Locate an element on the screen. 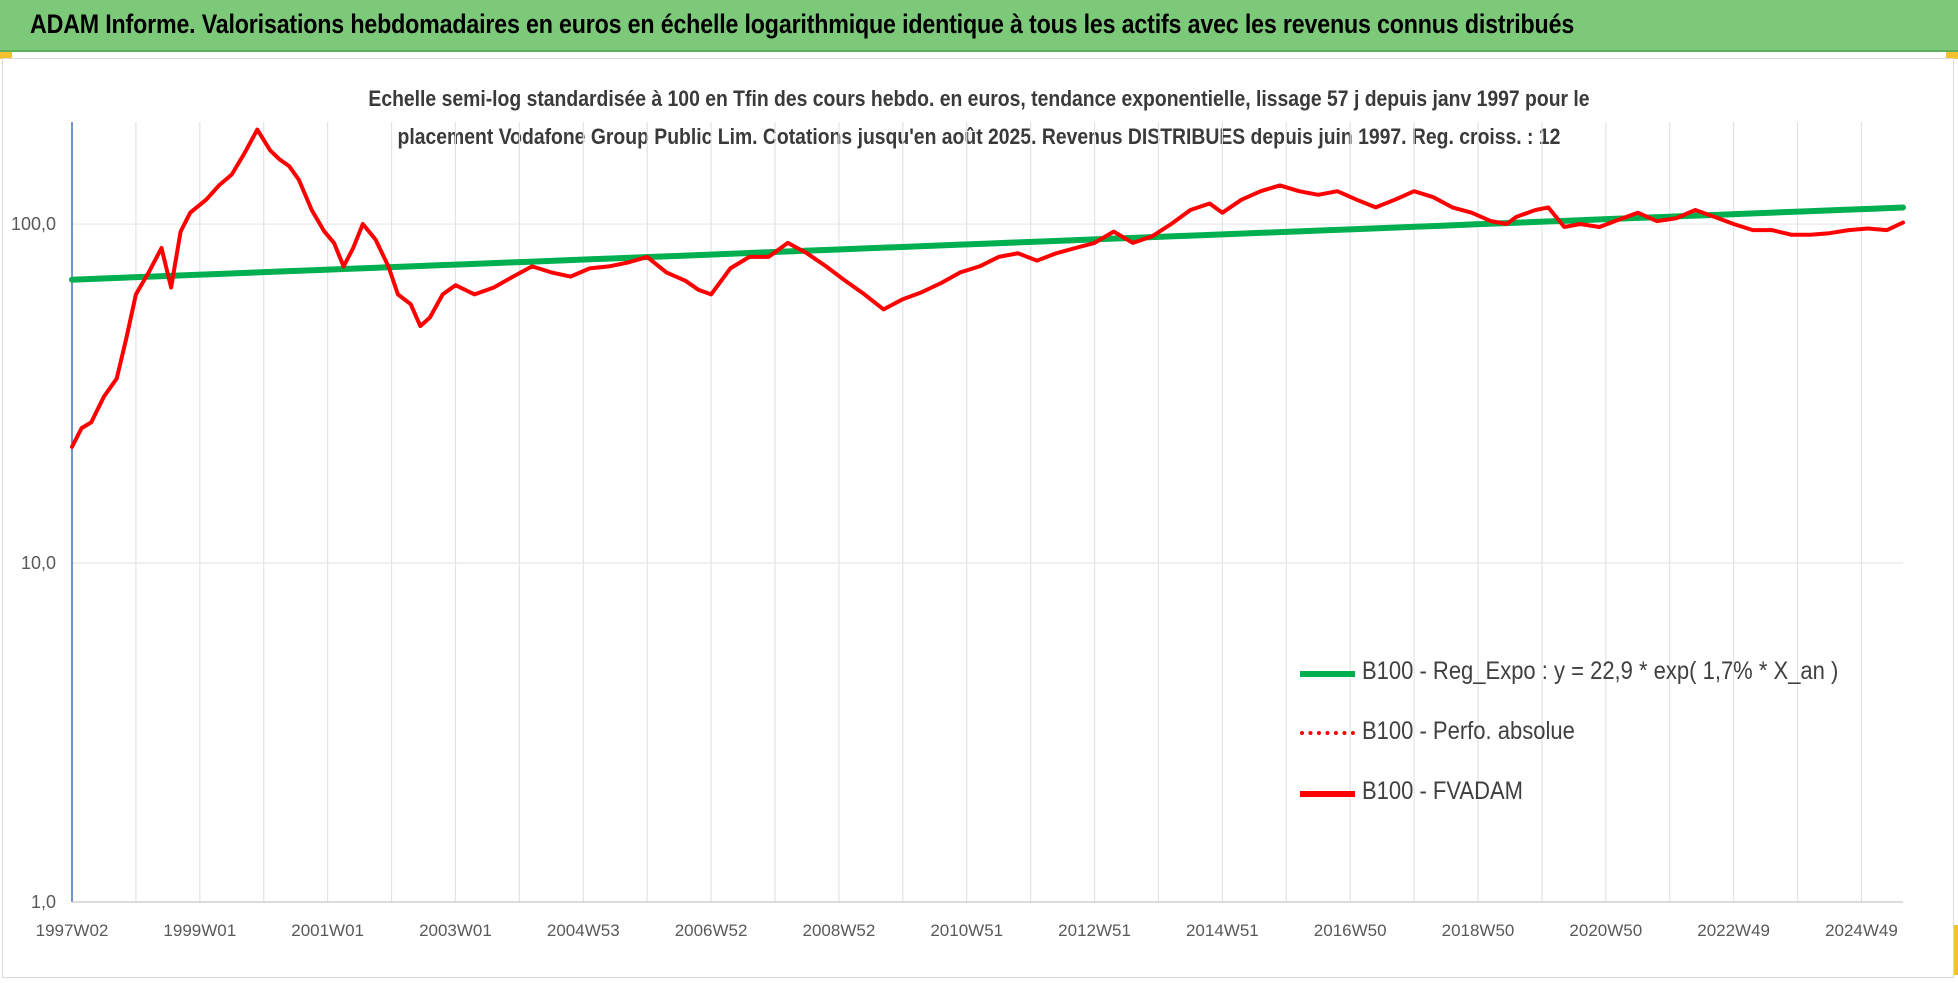 Image resolution: width=1958 pixels, height=983 pixels. x-tick-label: 2020W50 is located at coordinates (1605, 930).